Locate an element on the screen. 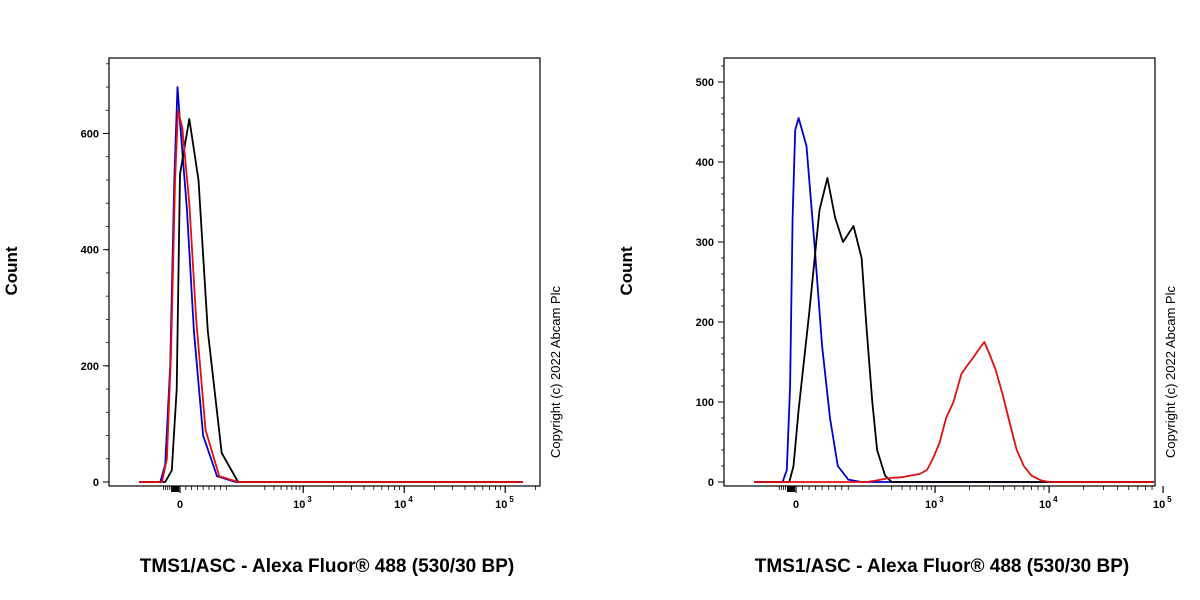  y-tick-label: 300 is located at coordinates (705, 243).